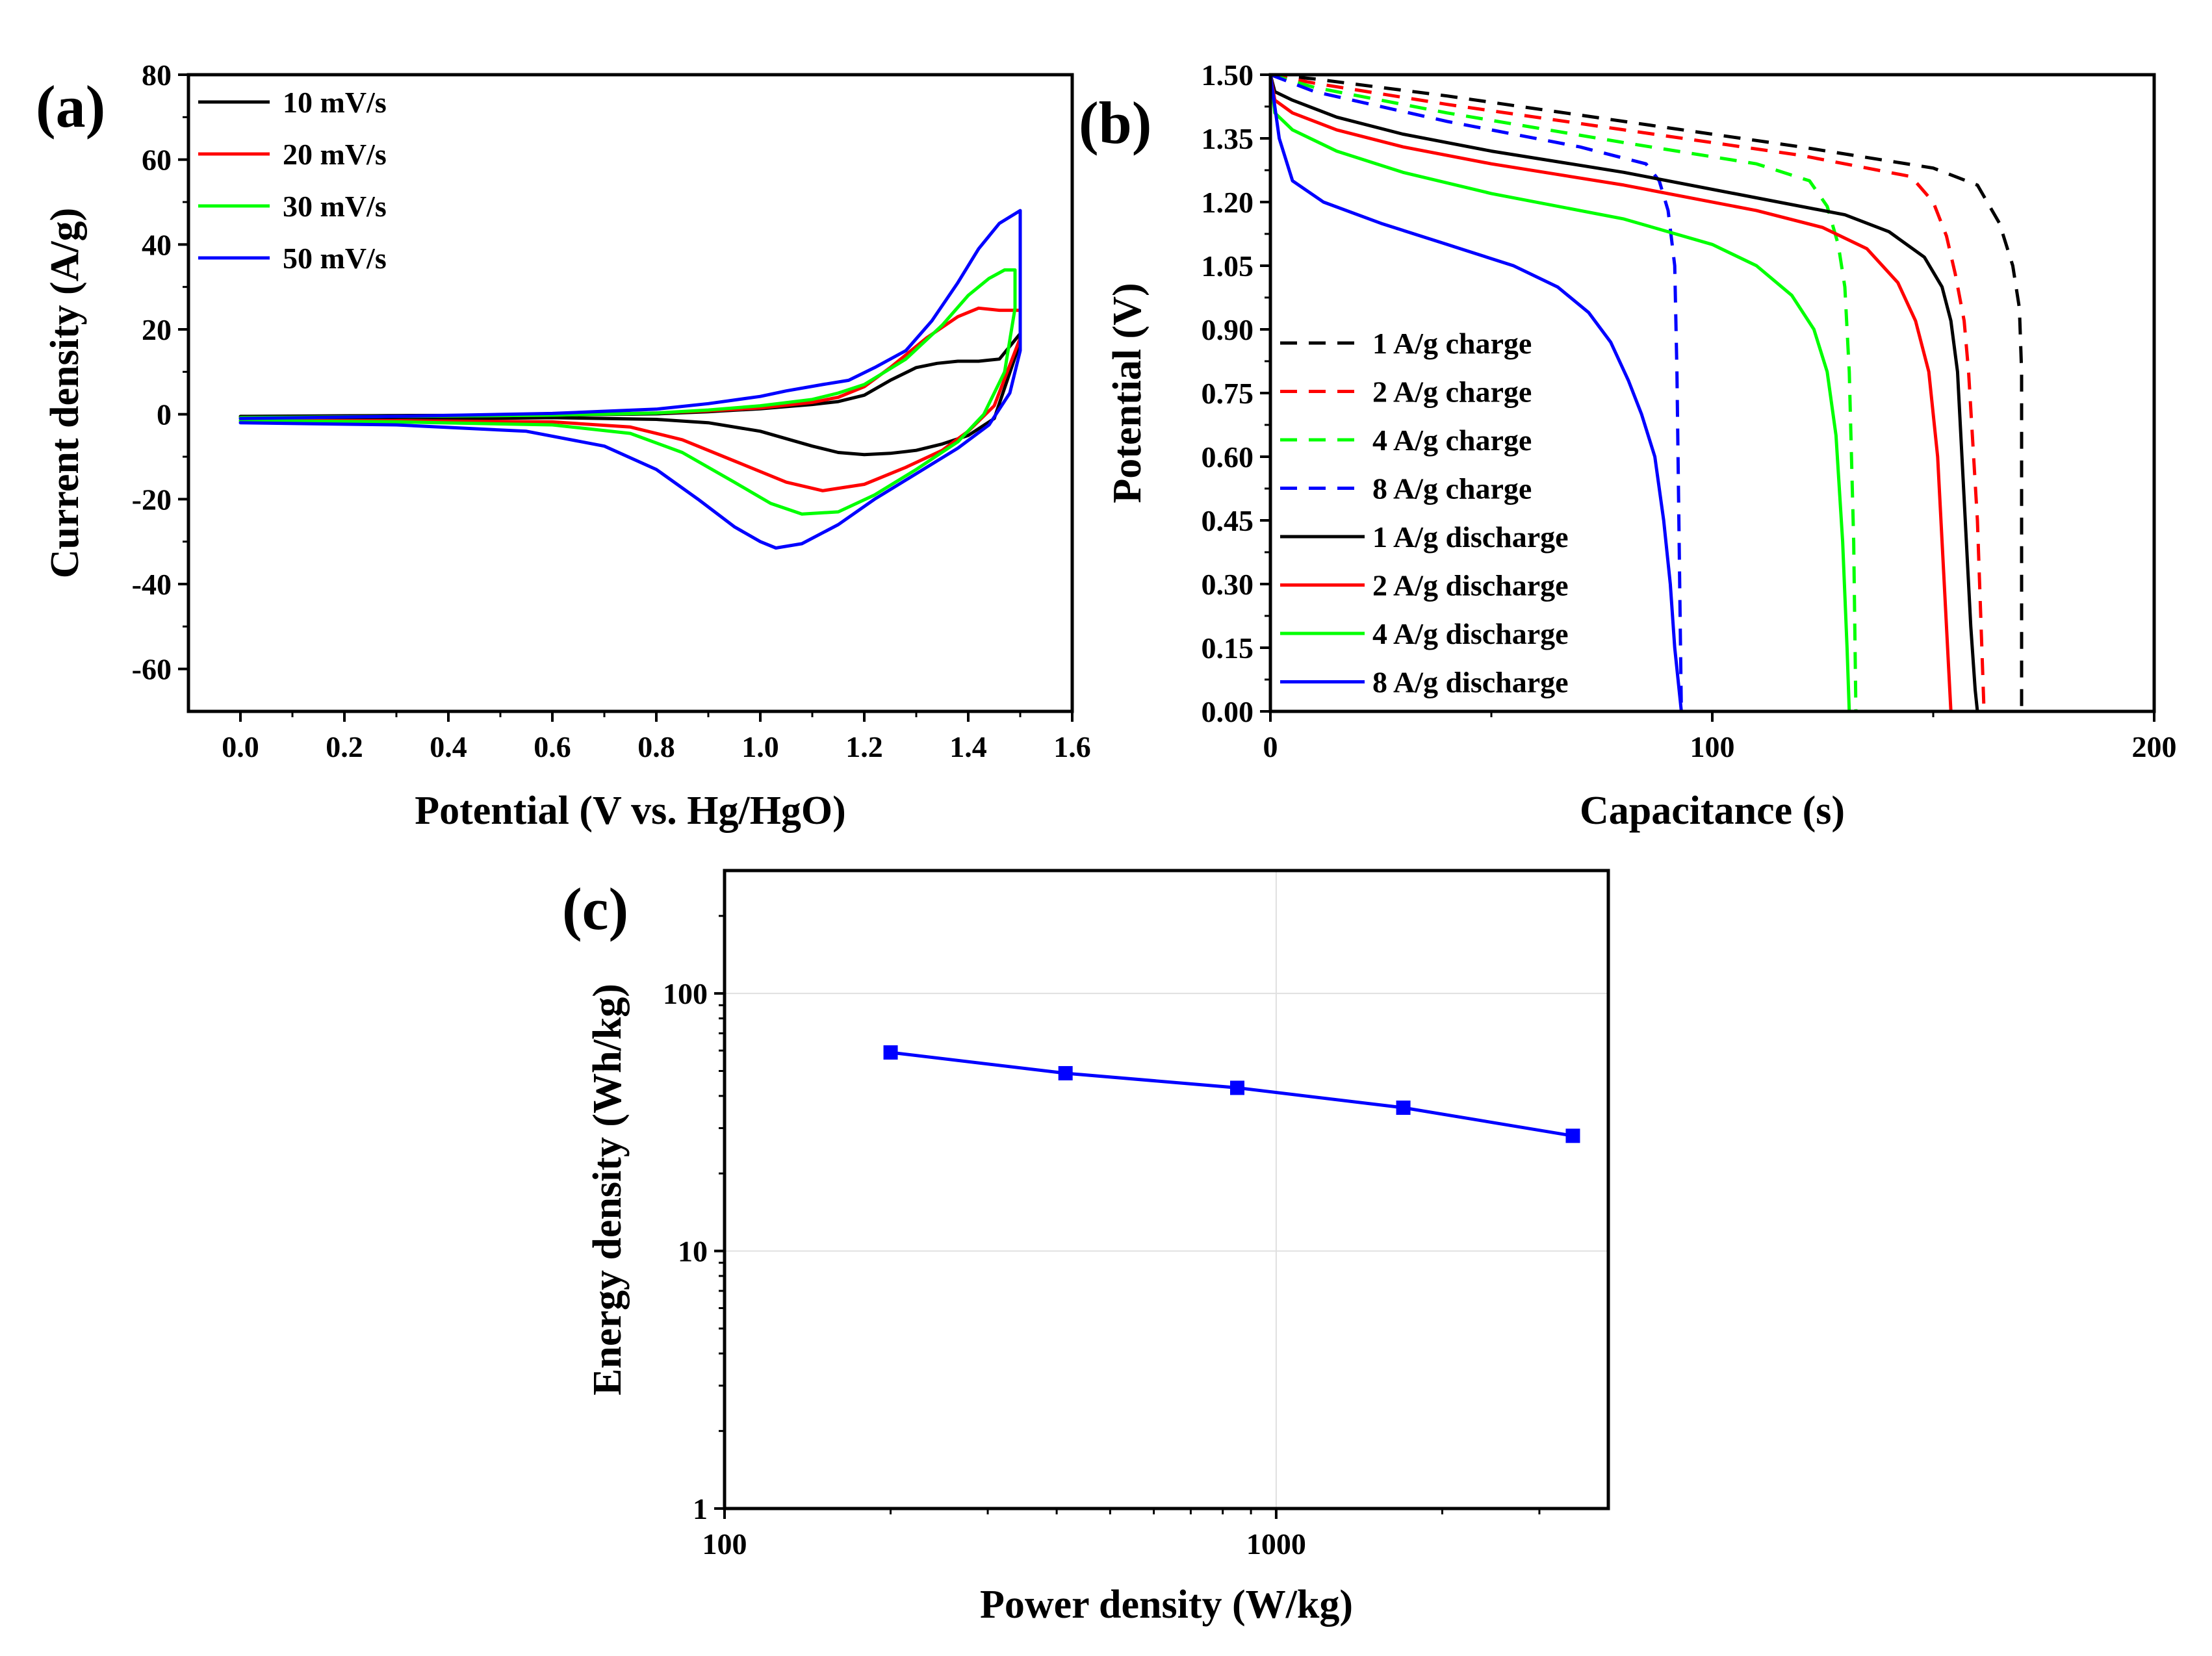 The width and height of the screenshot is (2212, 1656). Describe the element at coordinates (344, 747) in the screenshot. I see `panel-a-xtick-label: 0.2` at that location.